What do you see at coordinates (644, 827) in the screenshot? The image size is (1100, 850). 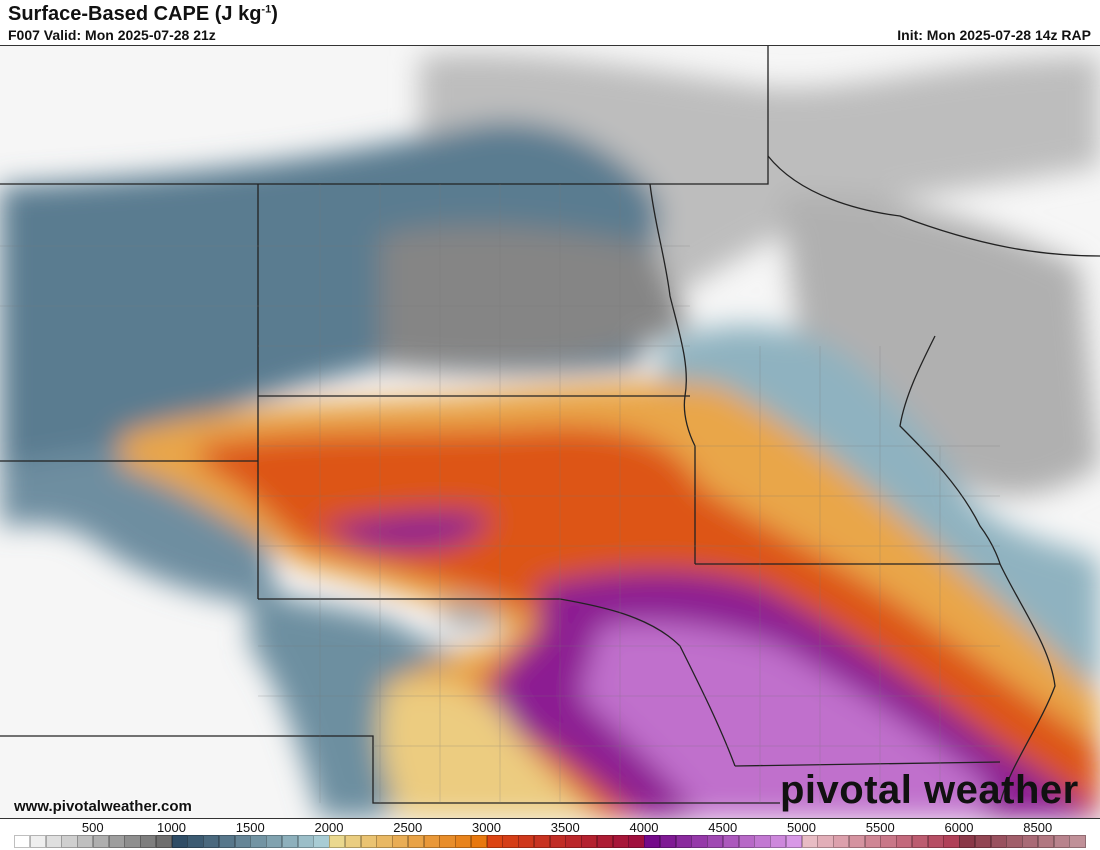 I see `colorbar-label: 4000` at bounding box center [644, 827].